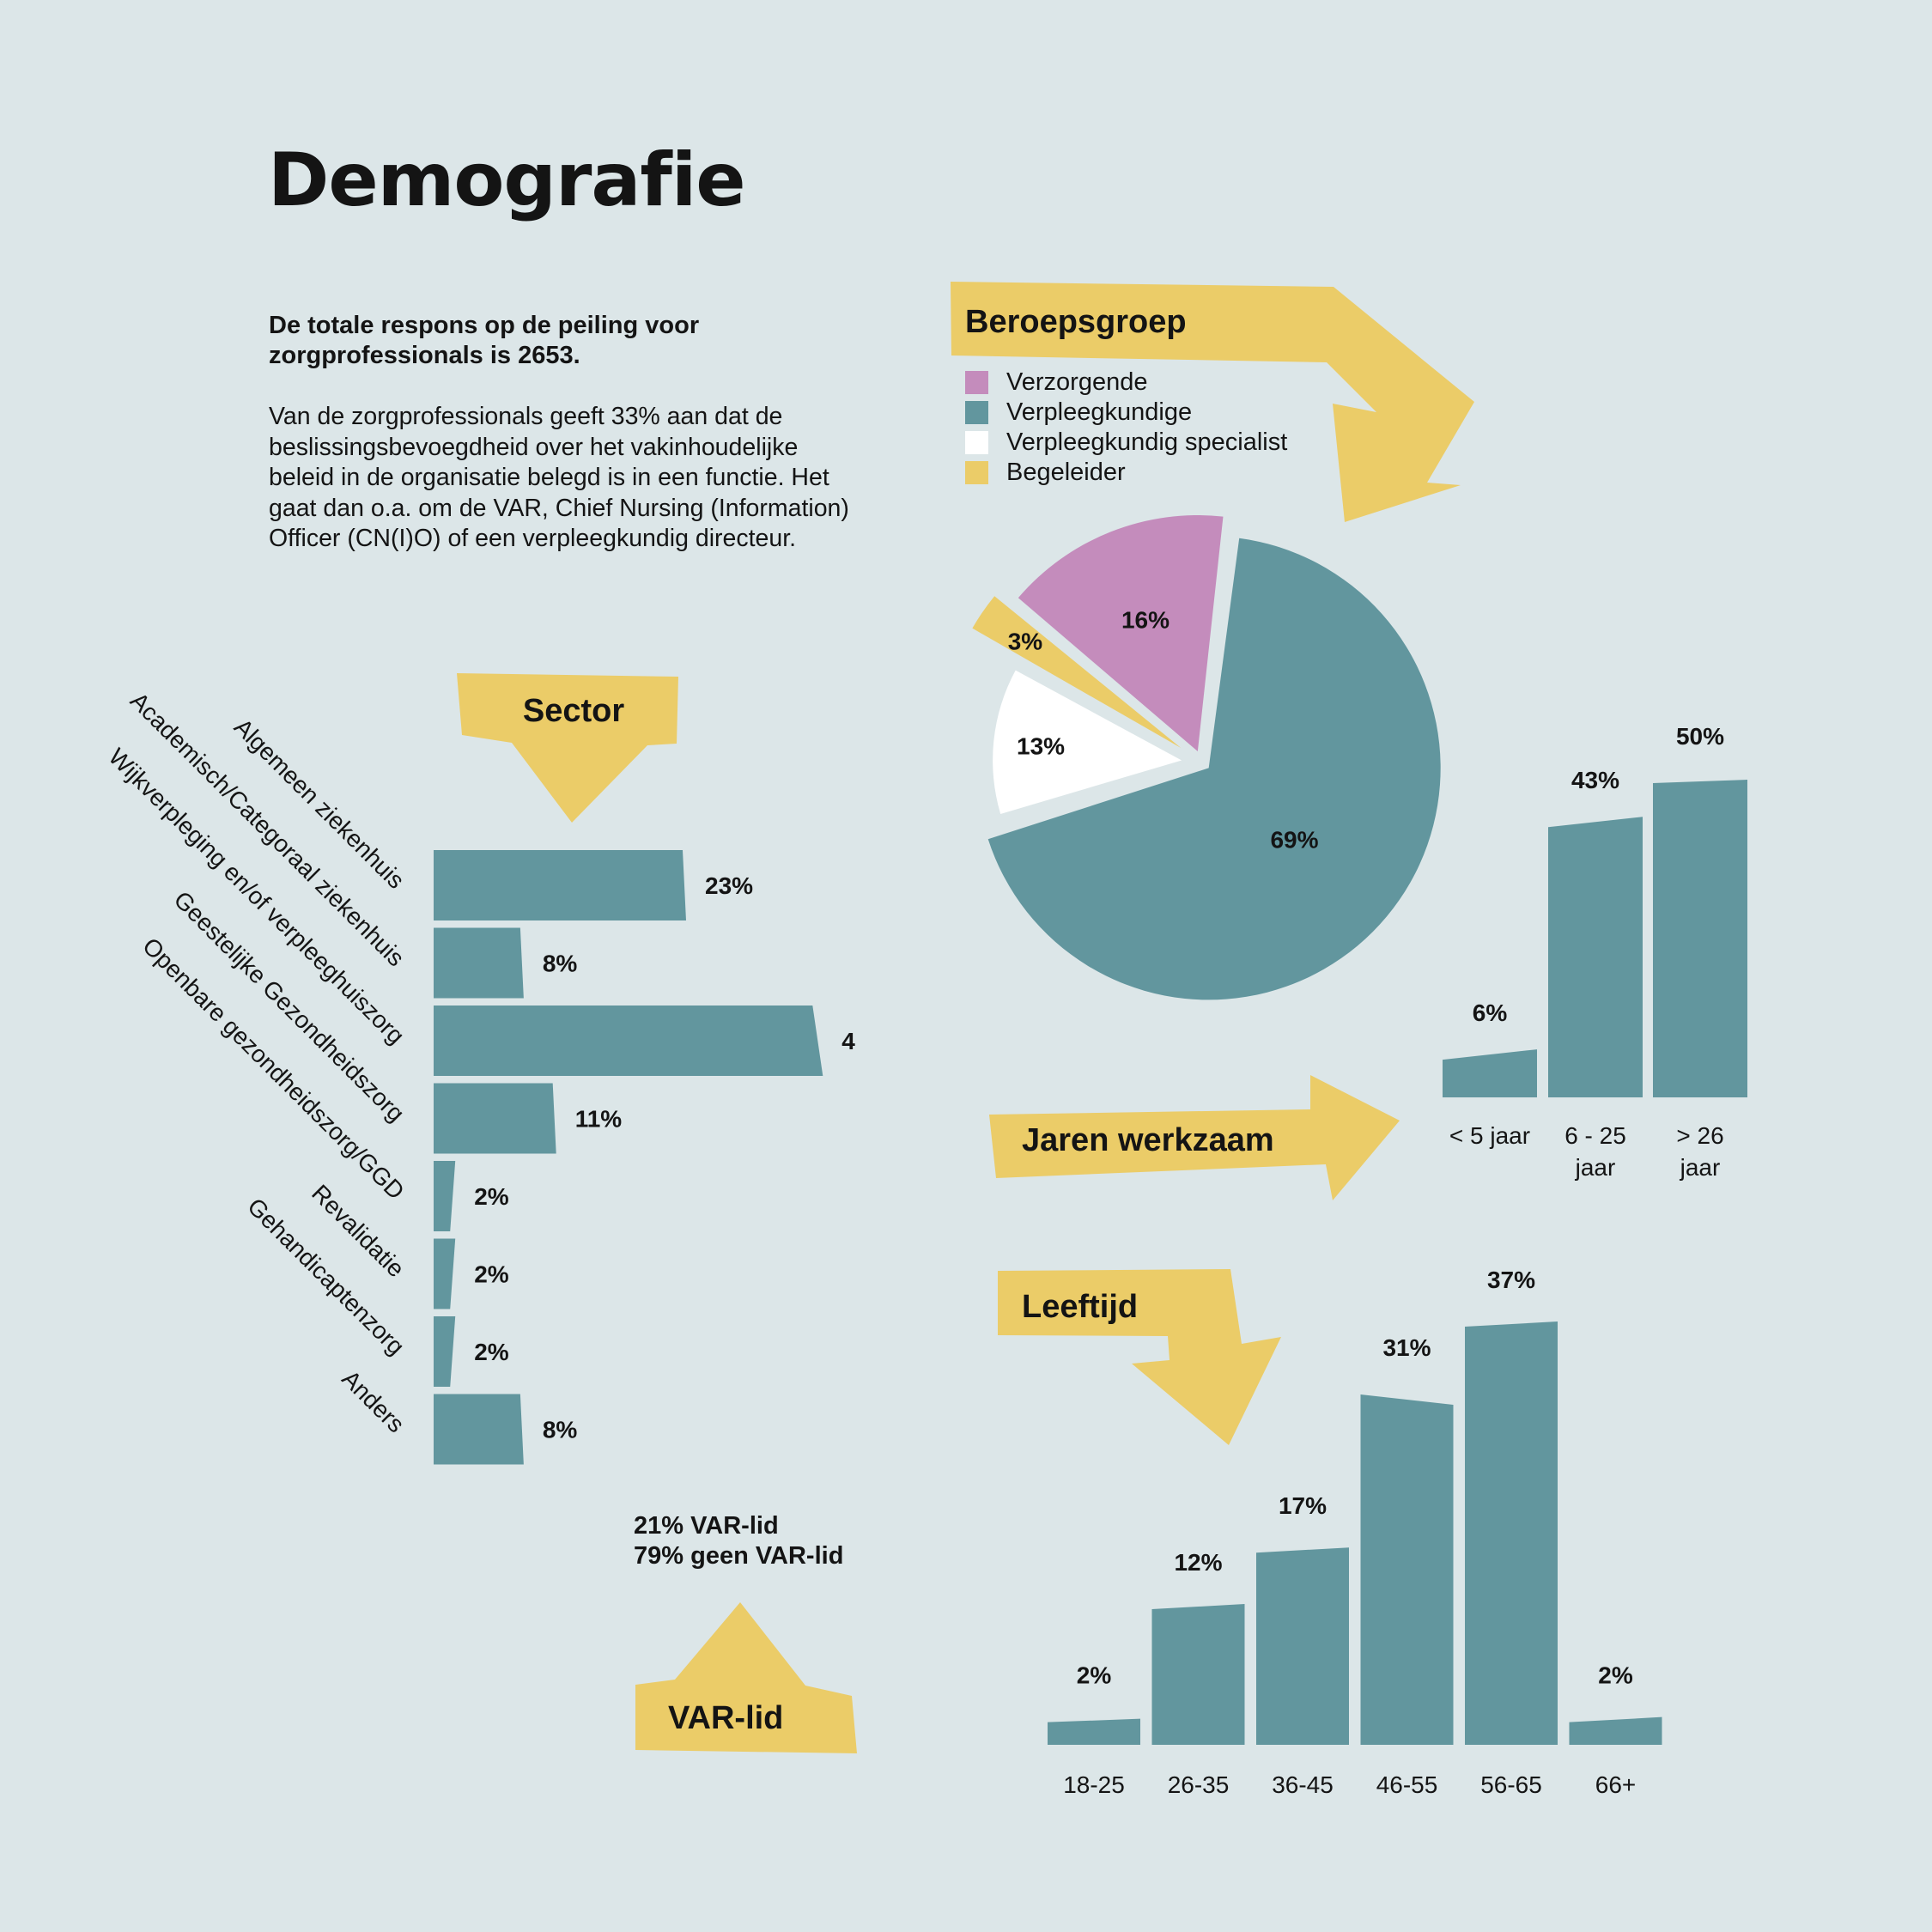 The height and width of the screenshot is (1932, 1932). I want to click on sector-bar-value: 11%, so click(599, 1119).